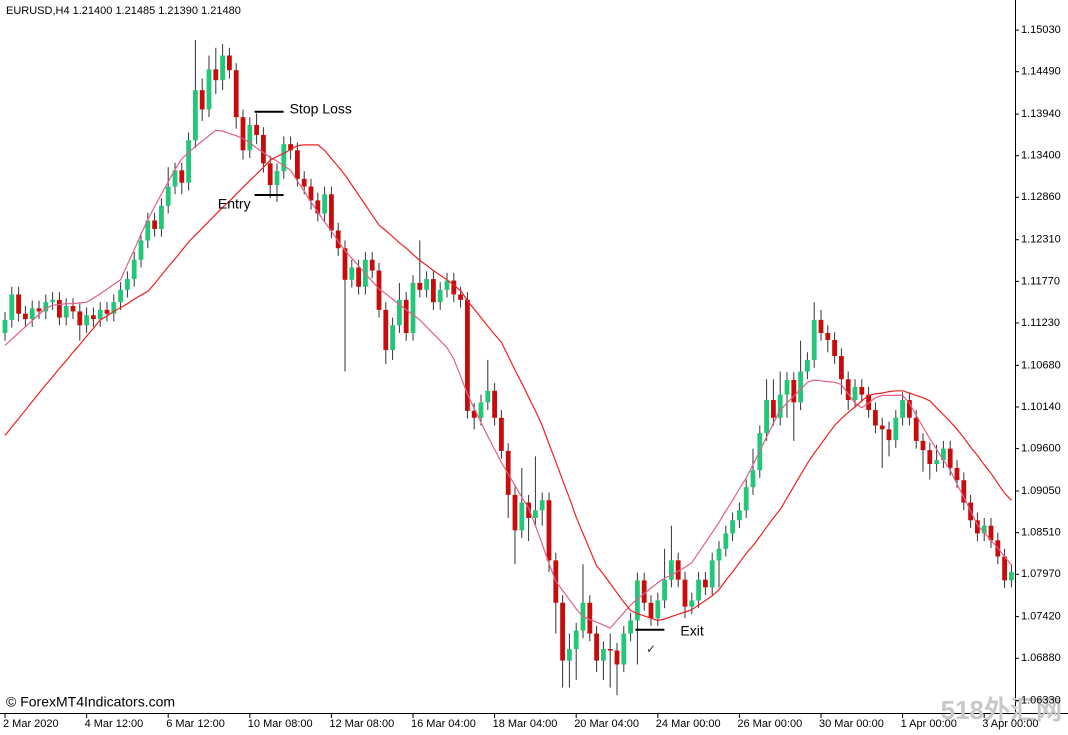 The width and height of the screenshot is (1068, 735). Describe the element at coordinates (1041, 617) in the screenshot. I see `y-tick-label: 1.07420` at that location.